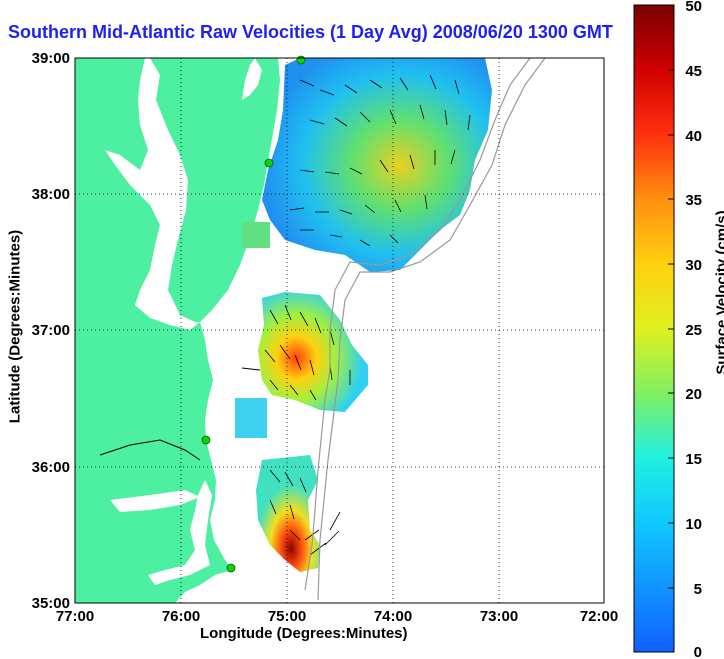  Describe the element at coordinates (181, 616) in the screenshot. I see `x-tick-label: 76:00` at that location.